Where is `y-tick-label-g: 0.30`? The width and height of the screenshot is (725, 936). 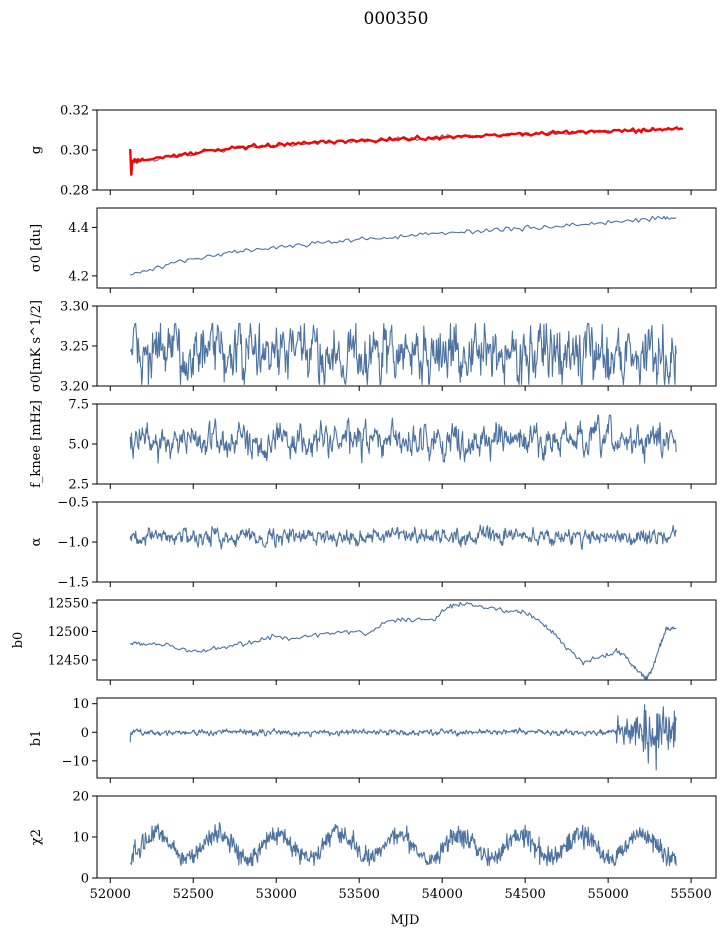
y-tick-label-g: 0.30 is located at coordinates (74, 151).